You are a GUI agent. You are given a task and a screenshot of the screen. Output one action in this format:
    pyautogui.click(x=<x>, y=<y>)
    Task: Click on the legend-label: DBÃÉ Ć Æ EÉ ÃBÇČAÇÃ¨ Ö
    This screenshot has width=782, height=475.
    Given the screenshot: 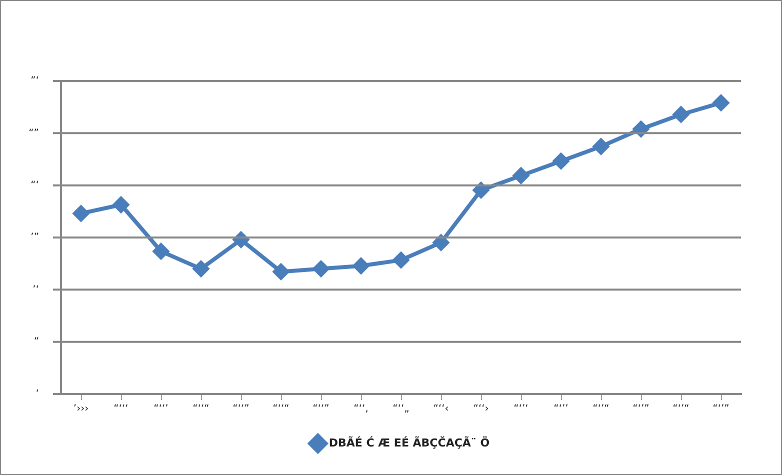 What is the action you would take?
    pyautogui.click(x=409, y=442)
    